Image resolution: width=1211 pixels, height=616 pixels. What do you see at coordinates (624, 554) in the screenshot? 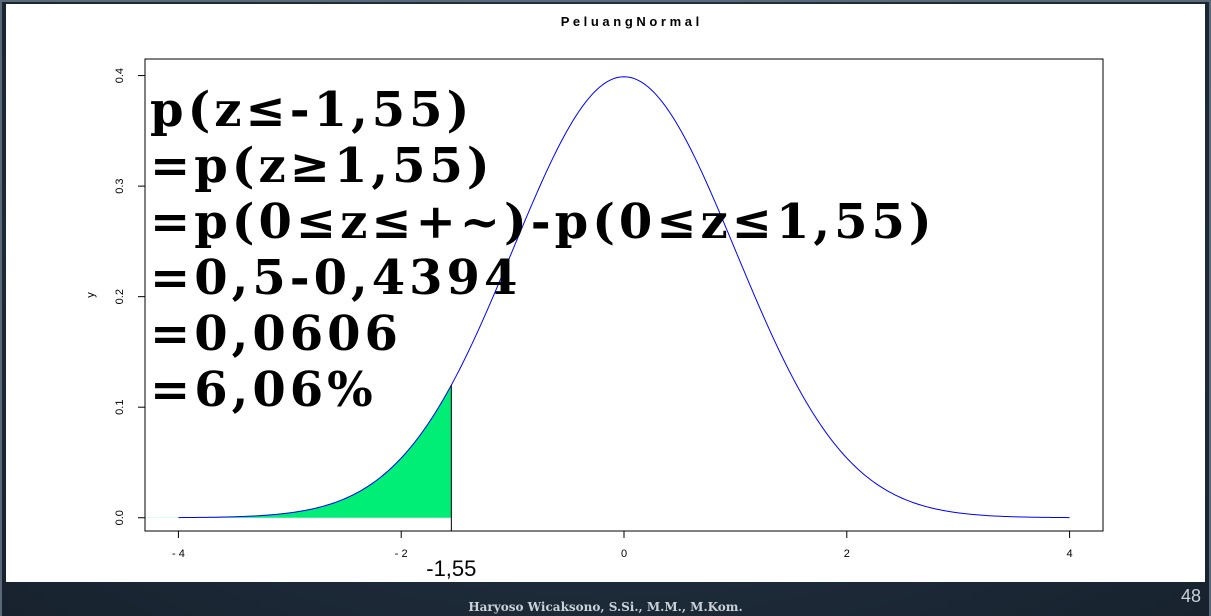
I see `x-tick-label: 0` at bounding box center [624, 554].